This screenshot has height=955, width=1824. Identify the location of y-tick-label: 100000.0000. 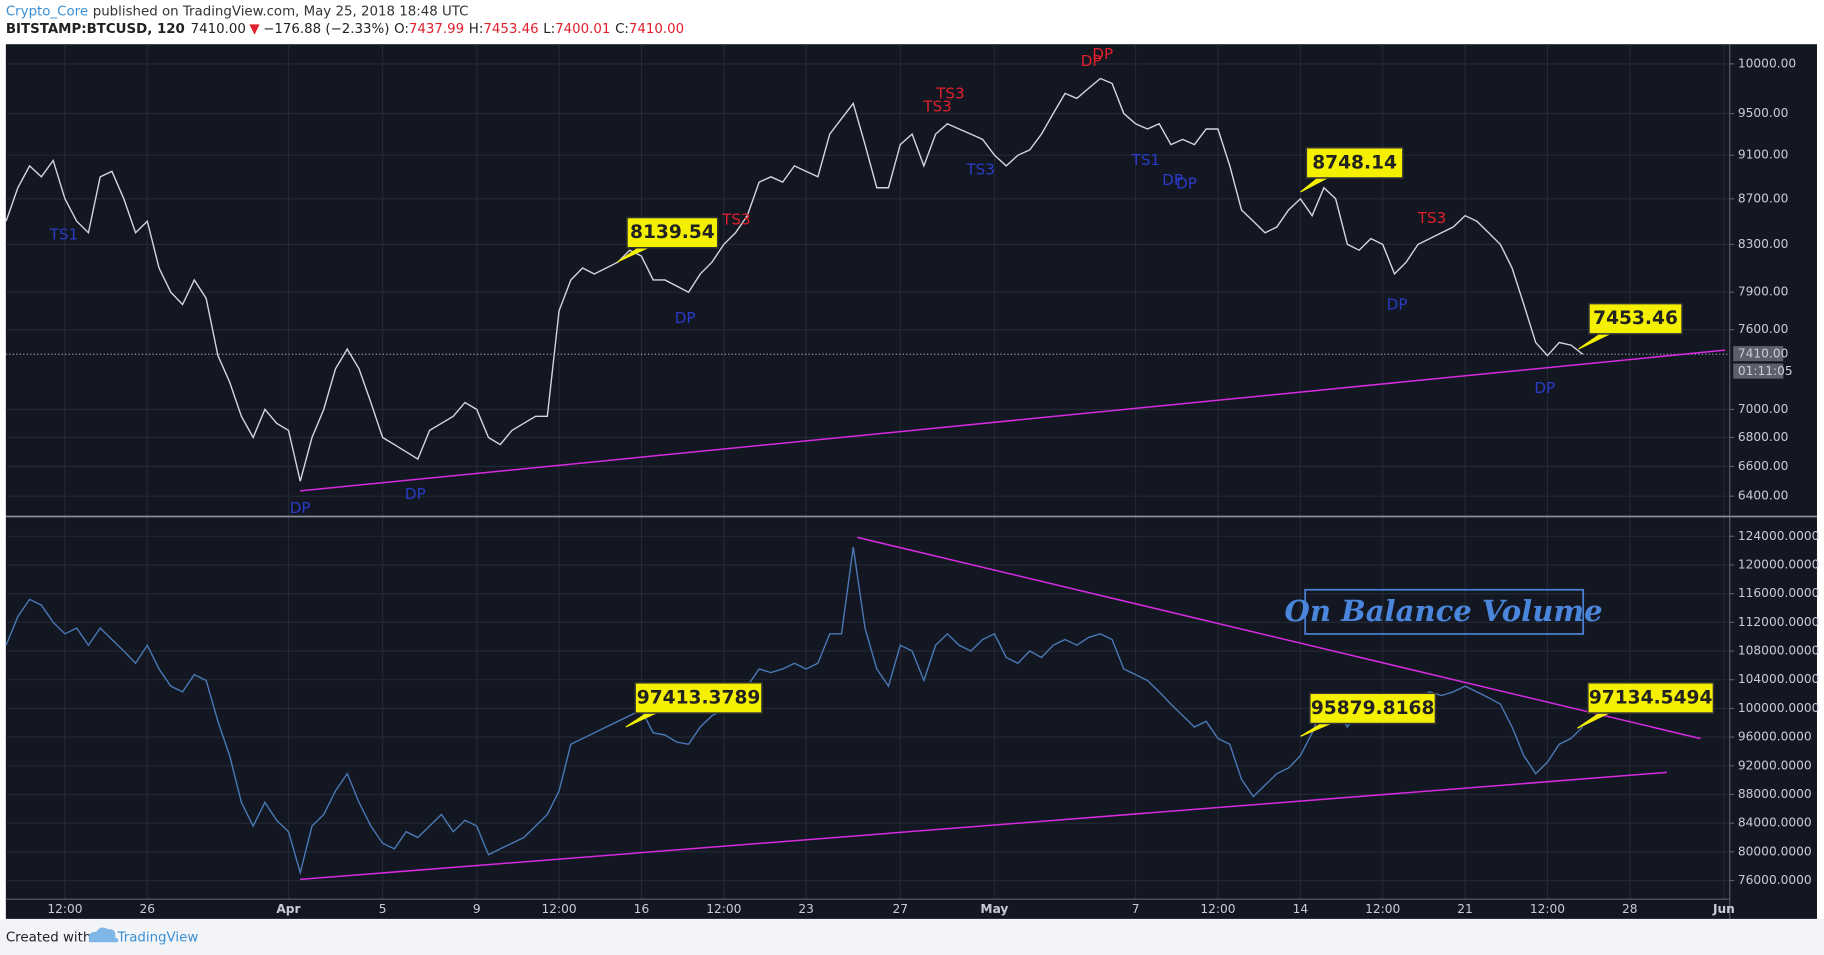
(1779, 708).